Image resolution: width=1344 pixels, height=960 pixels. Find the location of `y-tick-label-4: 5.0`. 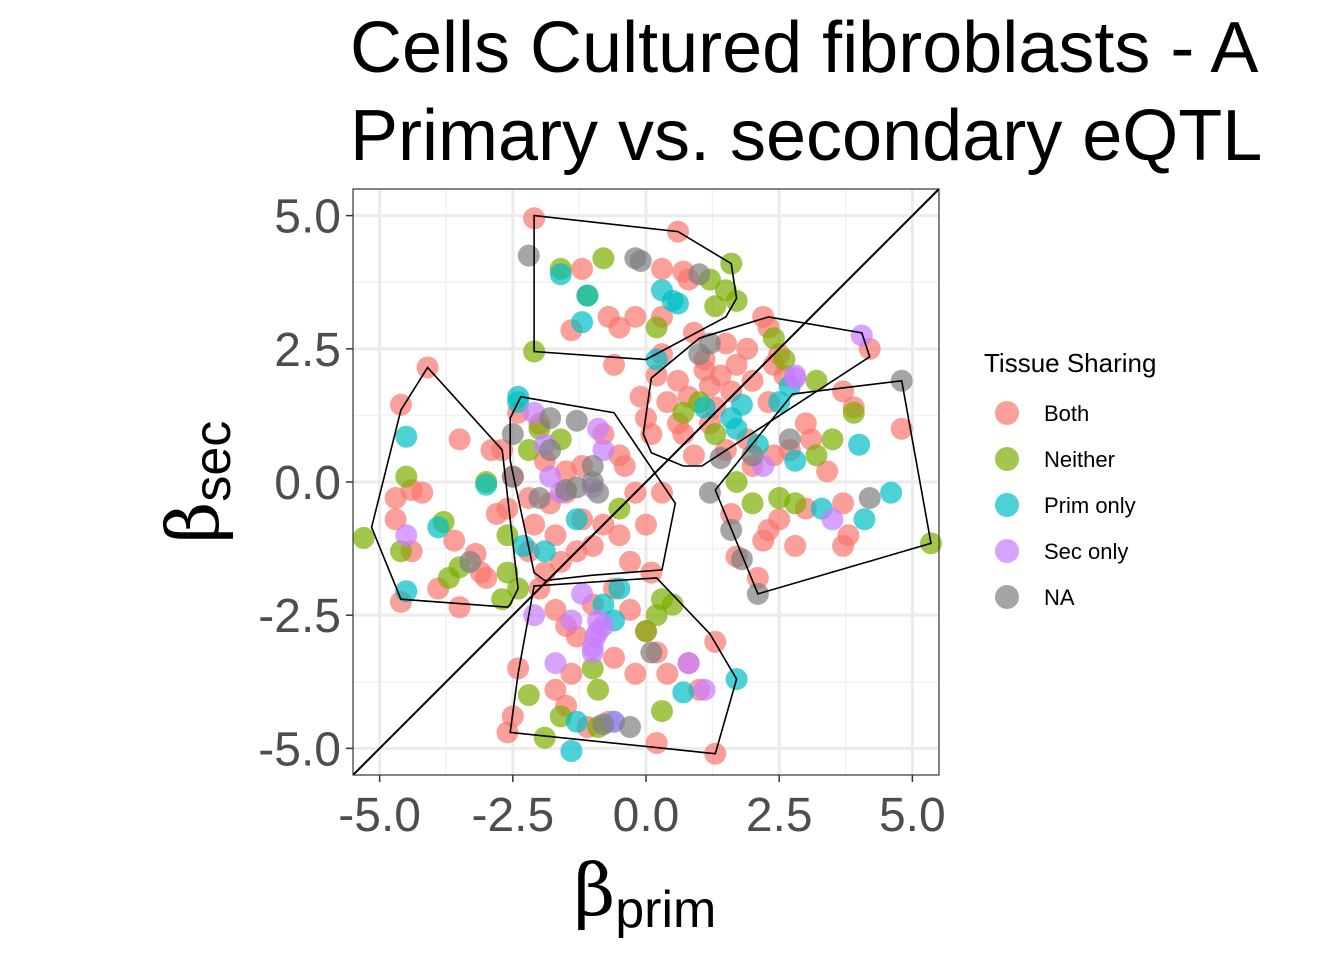

y-tick-label-4: 5.0 is located at coordinates (307, 217).